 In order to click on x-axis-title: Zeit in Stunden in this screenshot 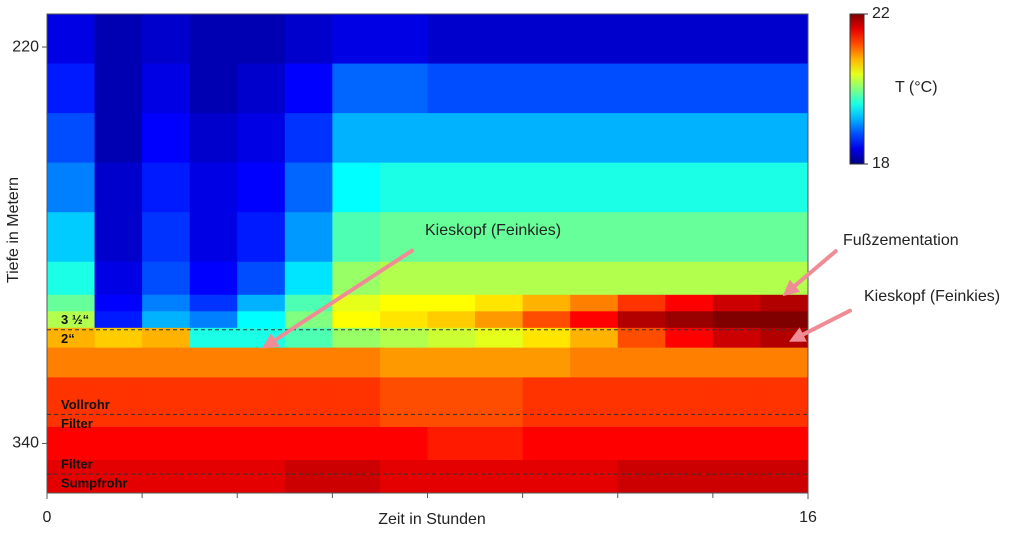, I will do `click(432, 519)`.